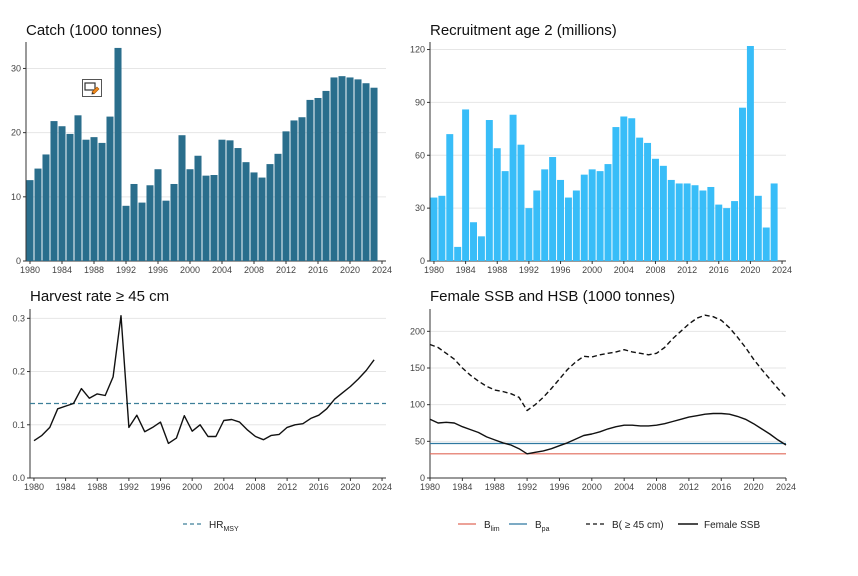 Image resolution: width=858 pixels, height=576 pixels. Describe the element at coordinates (94, 30) in the screenshot. I see `catch-chart-title: Catch (1000 tonnes)` at that location.